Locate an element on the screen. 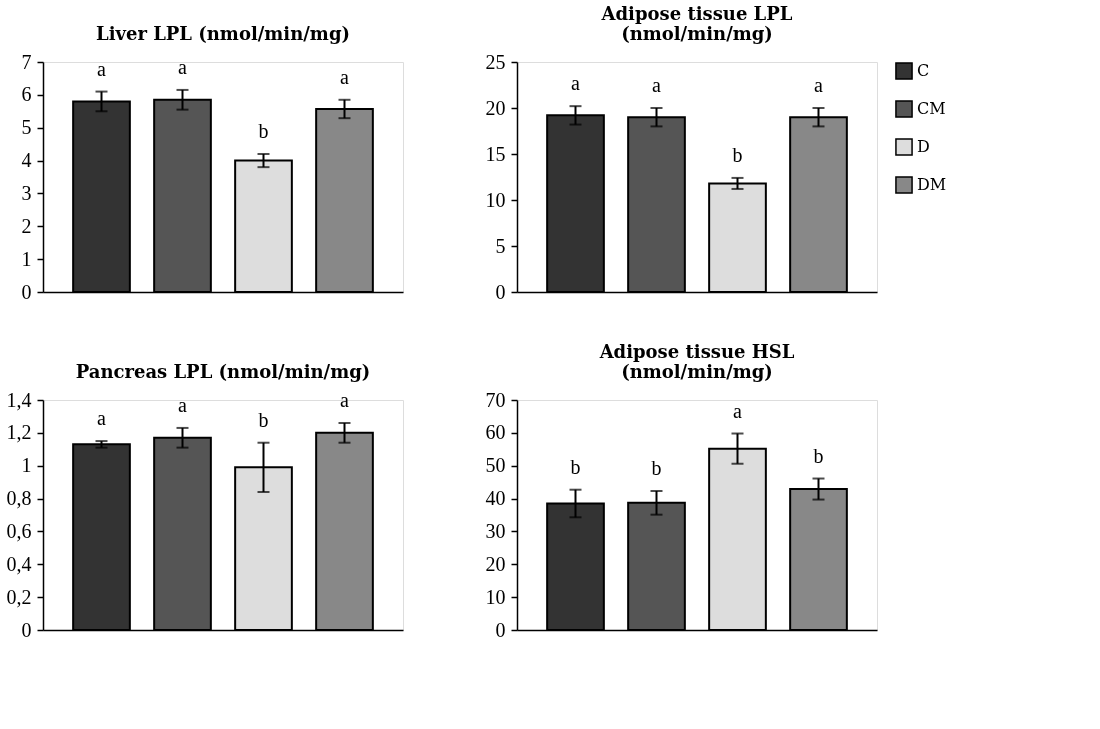 This screenshot has width=1100, height=729. y-tick-label: 60 is located at coordinates (495, 432).